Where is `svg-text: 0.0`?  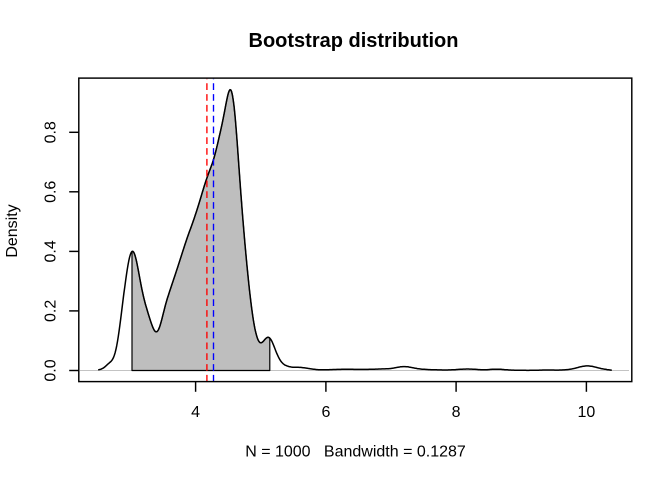 svg-text: 0.0 is located at coordinates (51, 370).